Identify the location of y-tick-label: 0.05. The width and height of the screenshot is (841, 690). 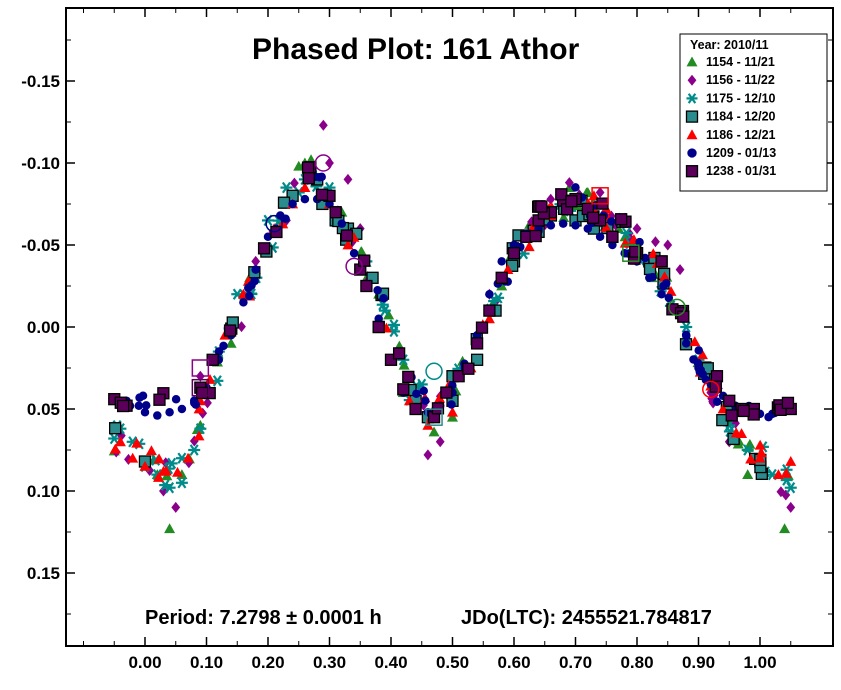
(43, 409).